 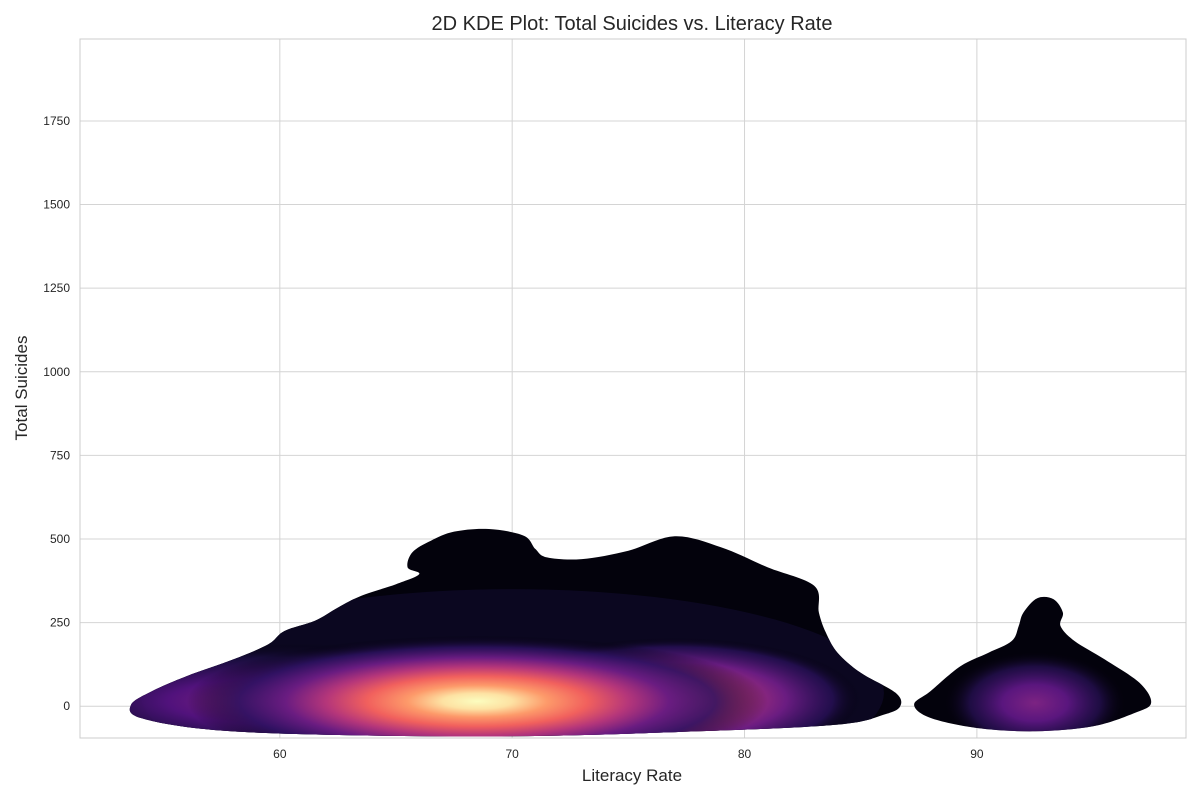 I want to click on y-tick-label: 1500, so click(x=56, y=205).